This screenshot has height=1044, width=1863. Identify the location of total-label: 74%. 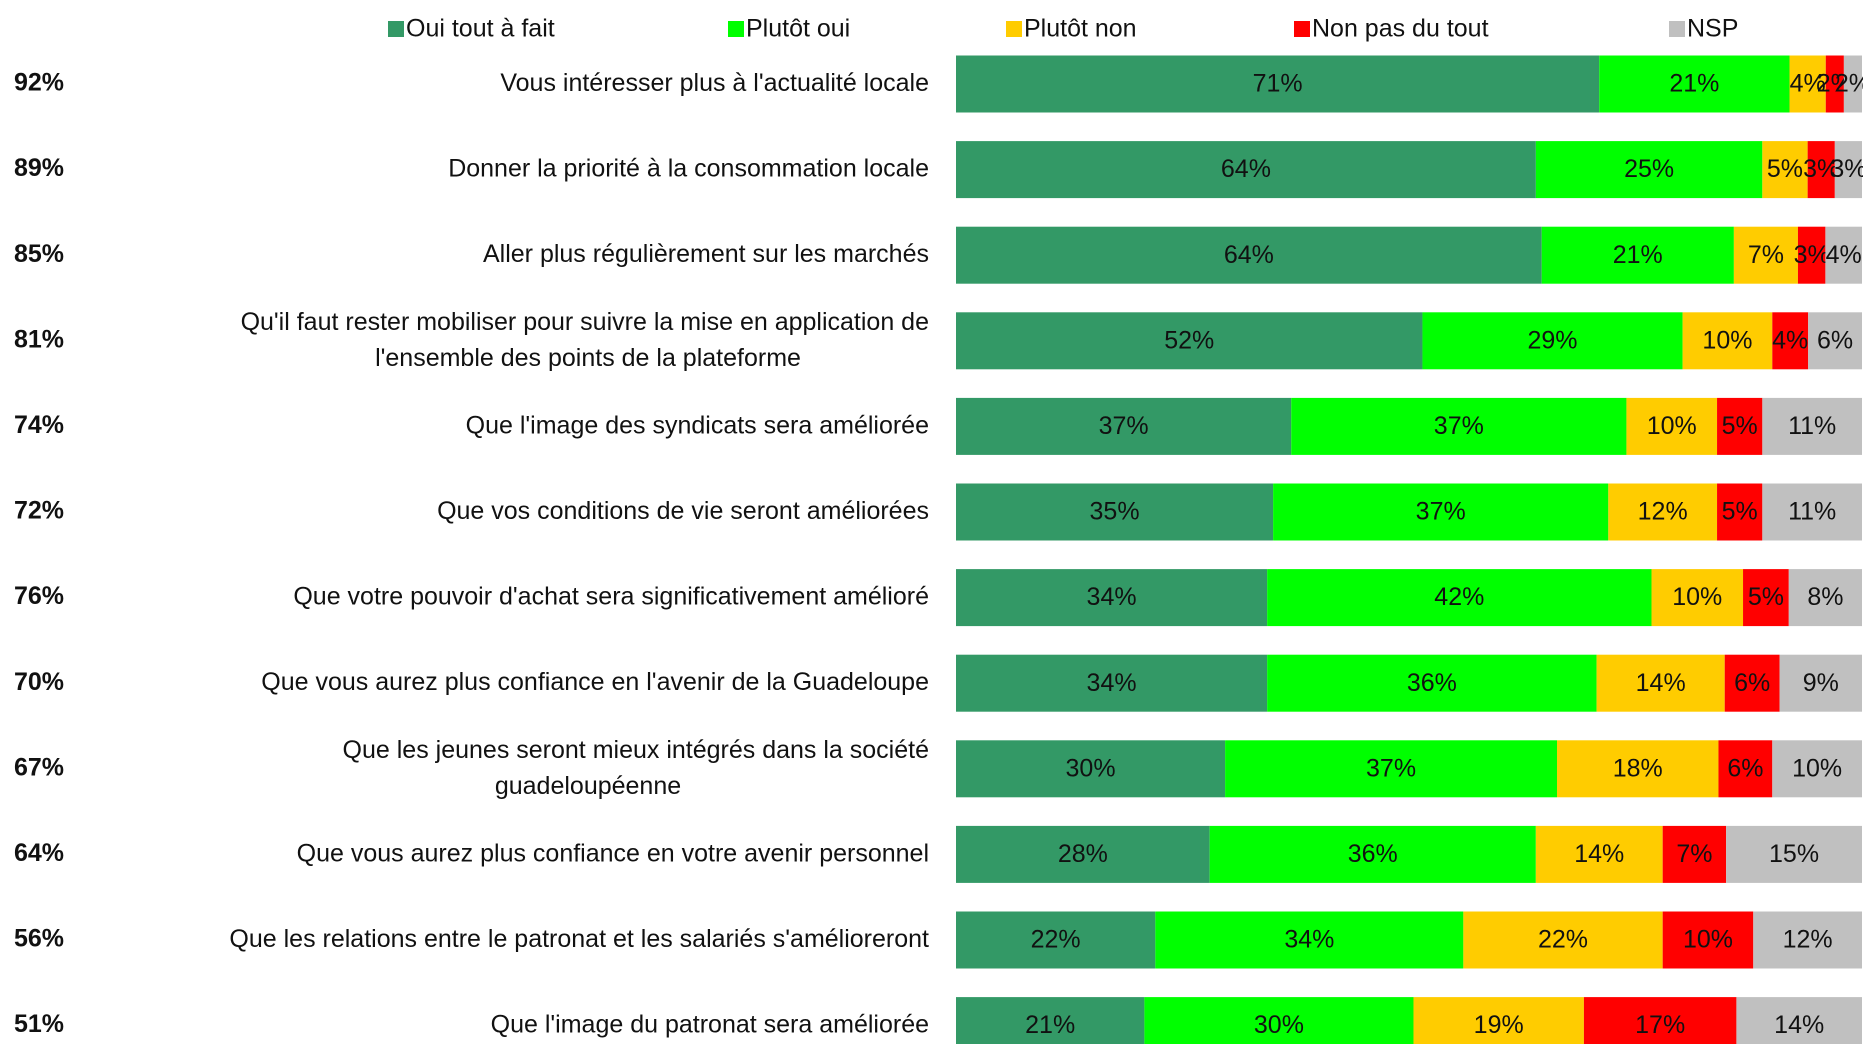
(39, 425).